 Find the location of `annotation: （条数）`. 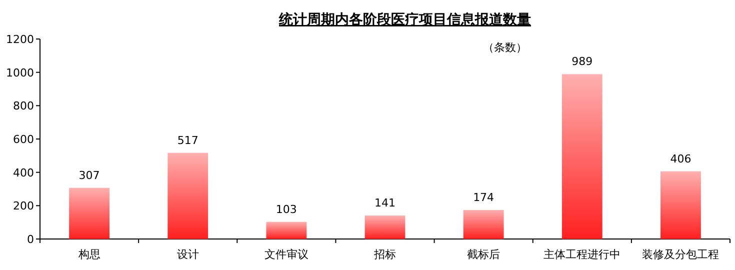

annotation: （条数） is located at coordinates (505, 47).